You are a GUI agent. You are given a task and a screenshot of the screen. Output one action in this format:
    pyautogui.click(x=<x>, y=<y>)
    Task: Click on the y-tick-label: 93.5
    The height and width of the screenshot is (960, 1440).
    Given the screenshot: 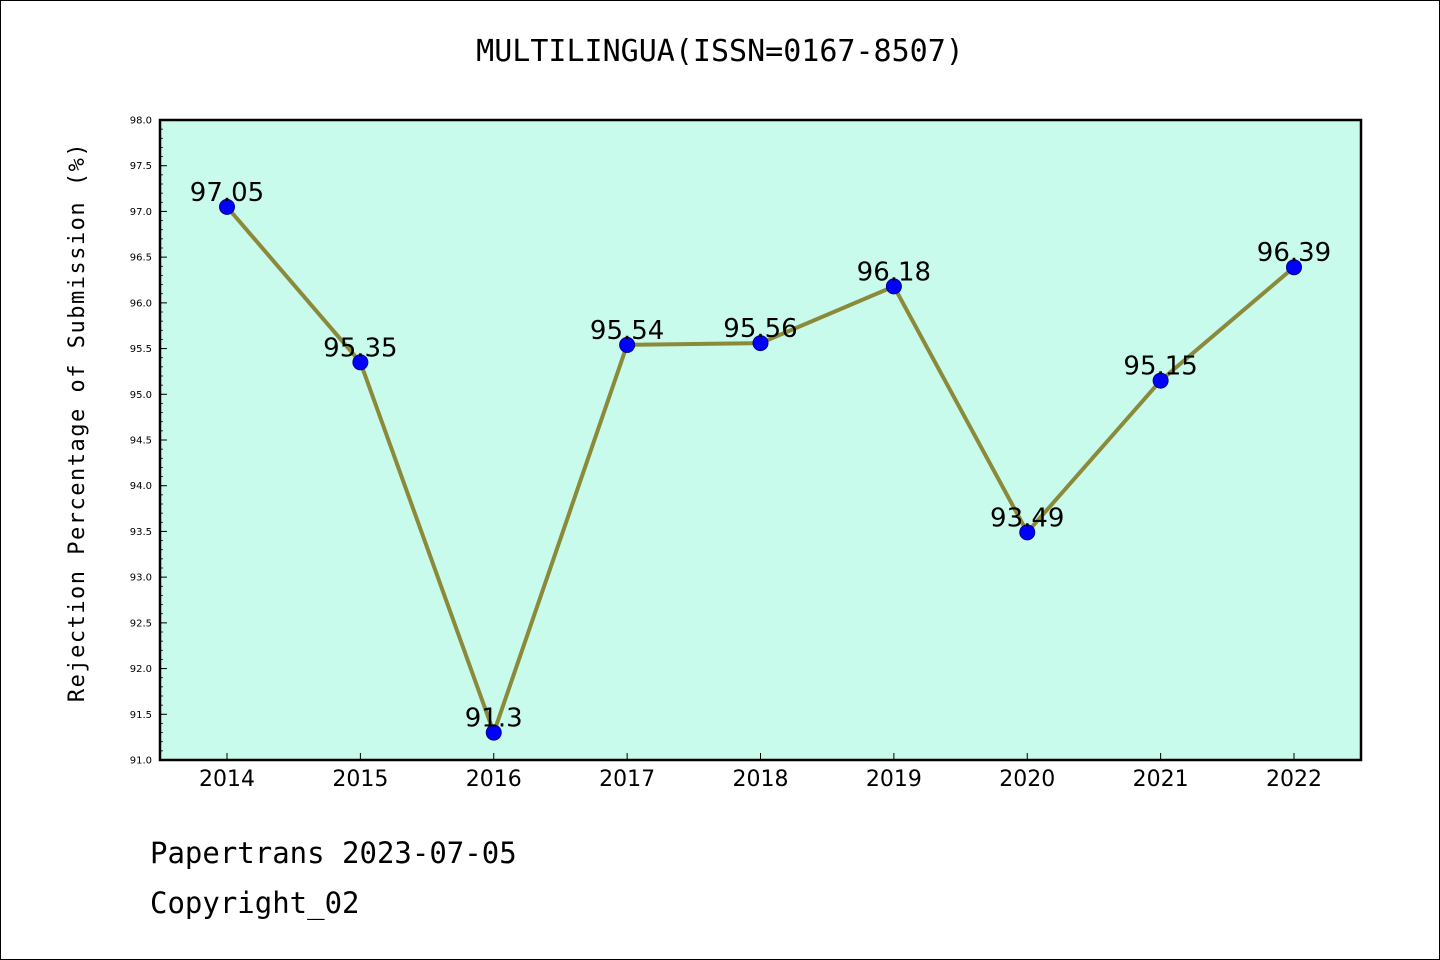 What is the action you would take?
    pyautogui.click(x=141, y=532)
    